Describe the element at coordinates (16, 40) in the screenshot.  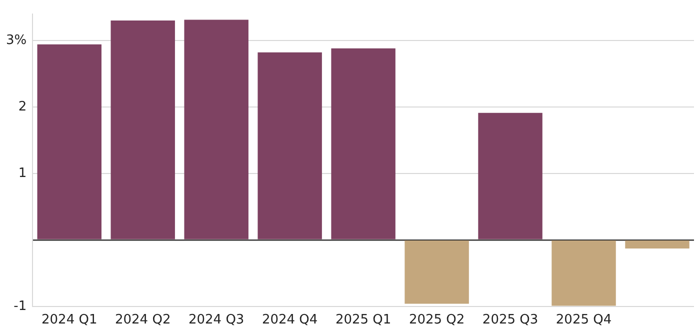
I see `y-tick-label: 3%` at that location.